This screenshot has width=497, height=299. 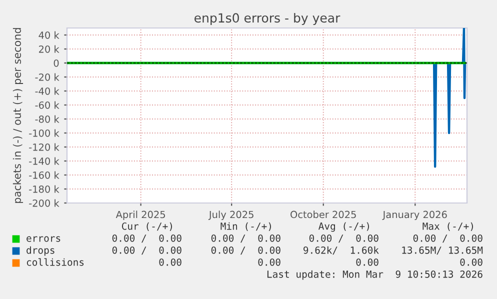 What do you see at coordinates (147, 226) in the screenshot?
I see `text: Cur (-/+)` at bounding box center [147, 226].